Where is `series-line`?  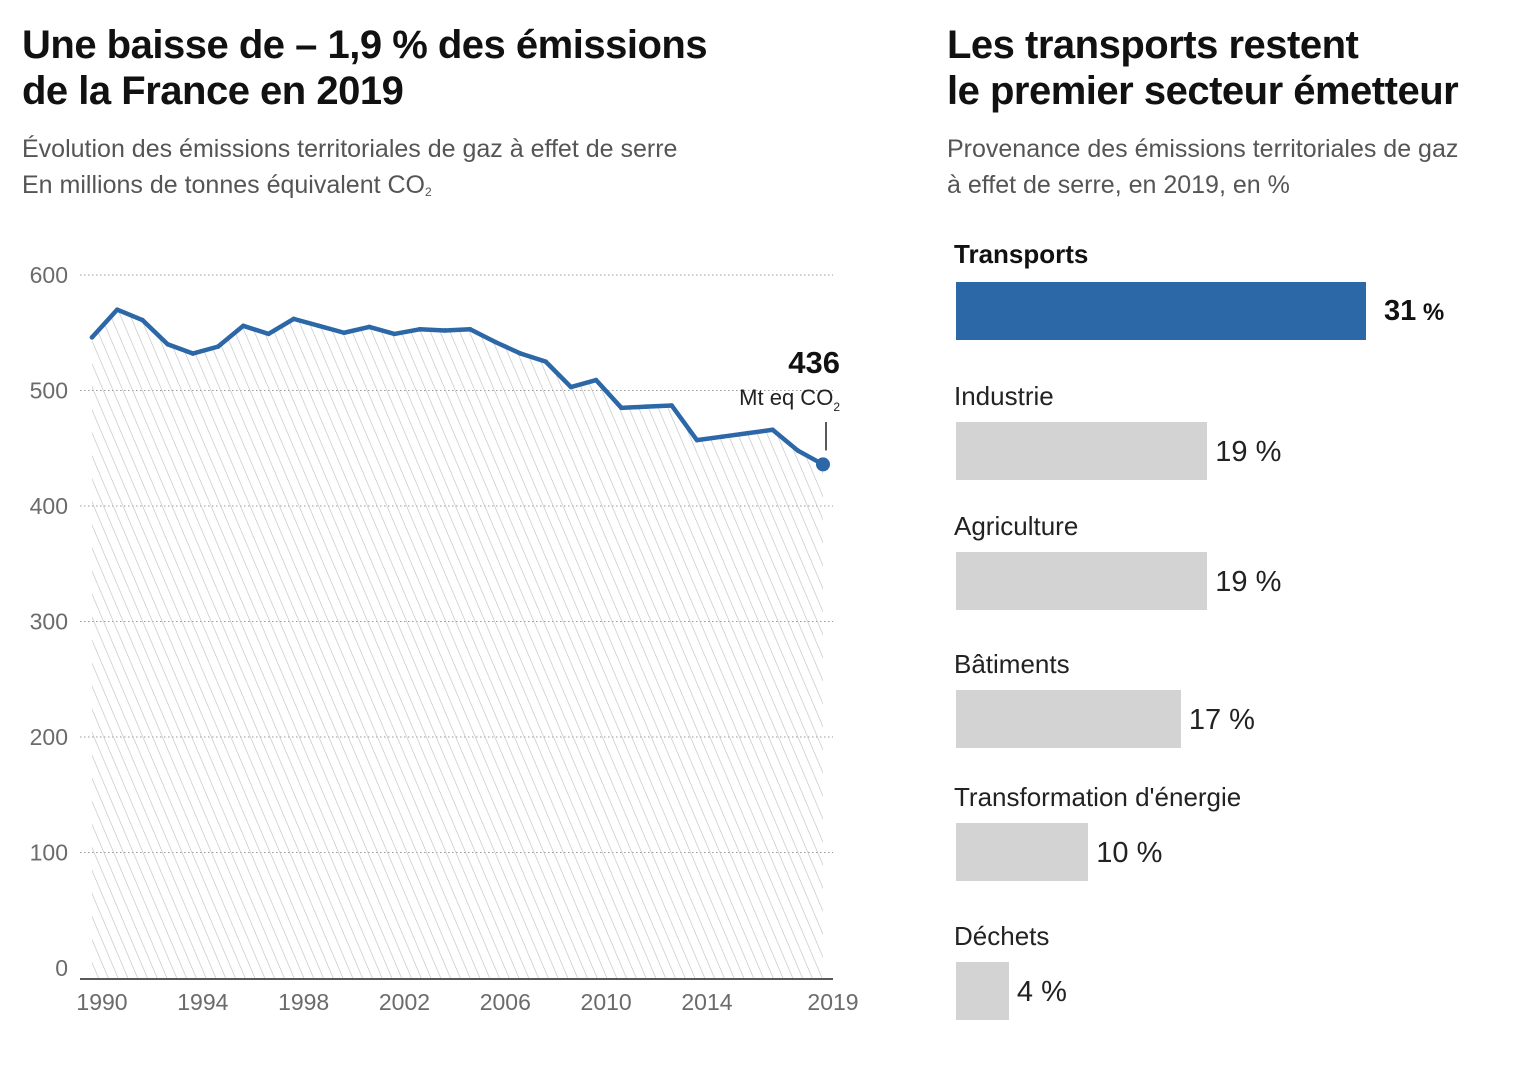
series-line is located at coordinates (457, 387).